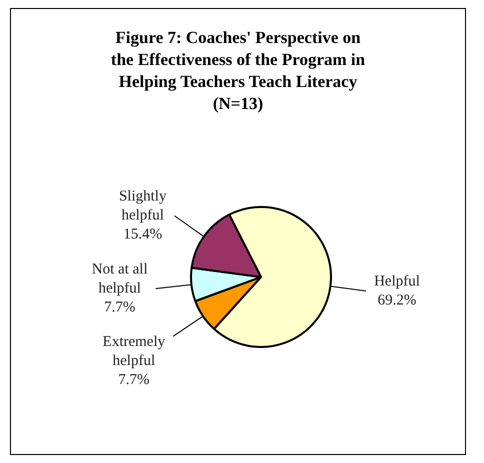  Describe the element at coordinates (142, 206) in the screenshot. I see `slice-label: Slightly helpful` at that location.